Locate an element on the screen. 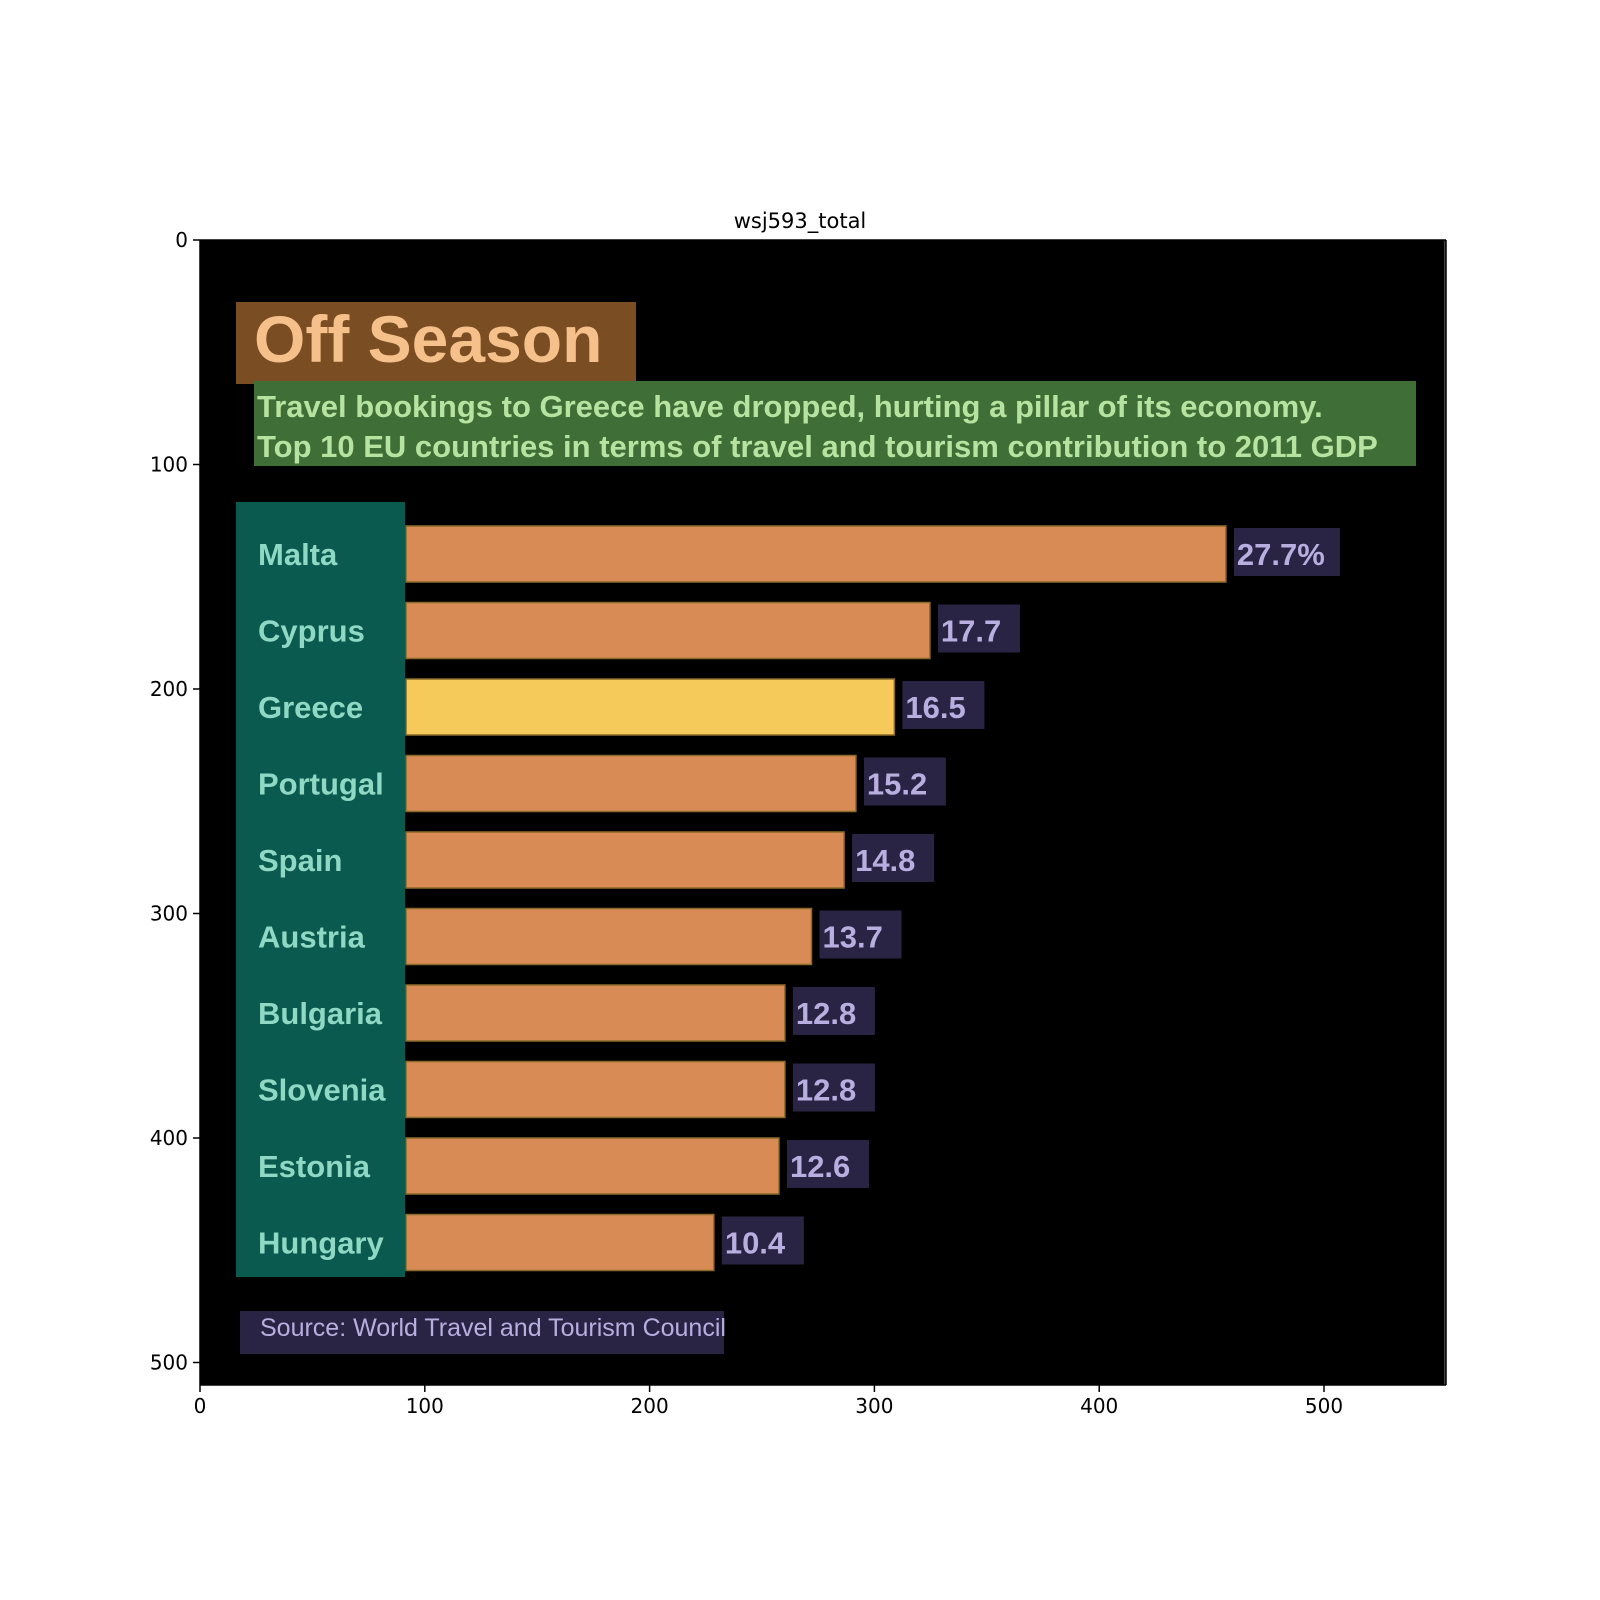  figure-title: wsj593_total is located at coordinates (800, 221).